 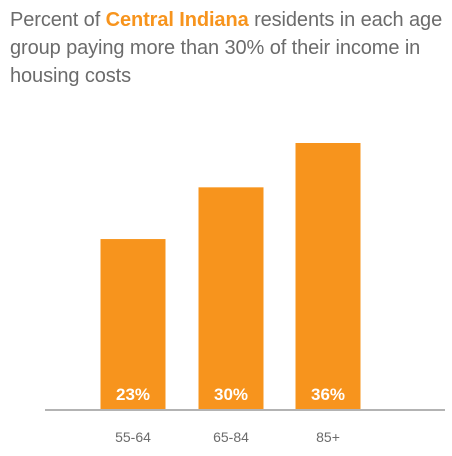 I want to click on bar-85+, so click(x=328, y=276).